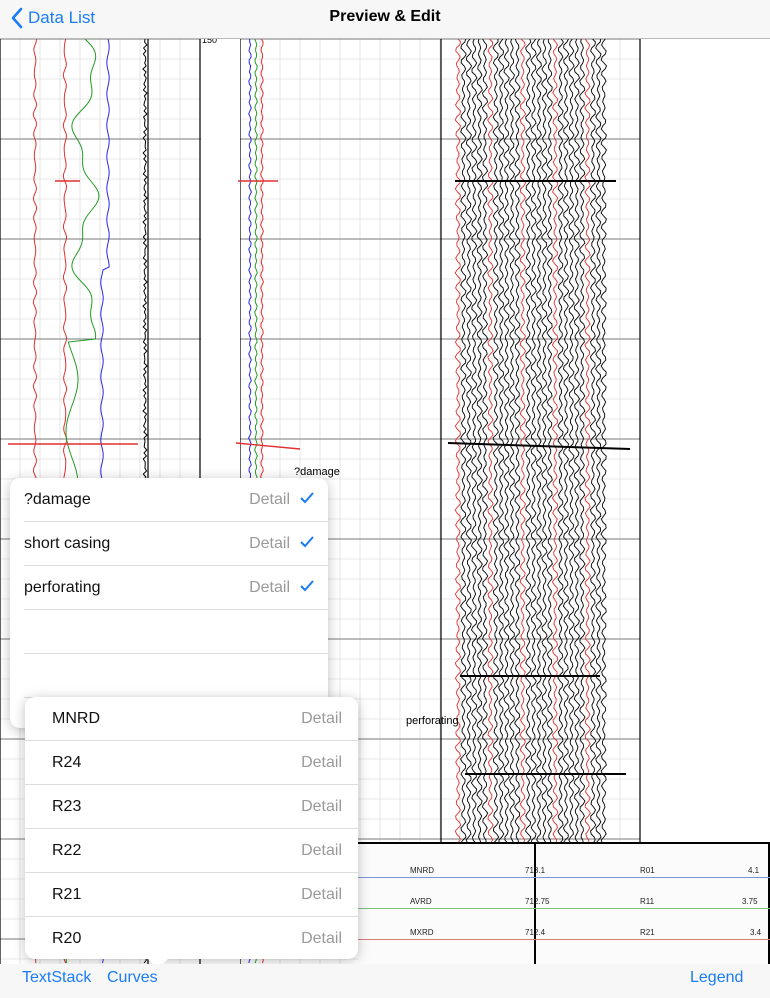 This screenshot has width=770, height=998. What do you see at coordinates (67, 762) in the screenshot?
I see `curve-row-label: R24` at bounding box center [67, 762].